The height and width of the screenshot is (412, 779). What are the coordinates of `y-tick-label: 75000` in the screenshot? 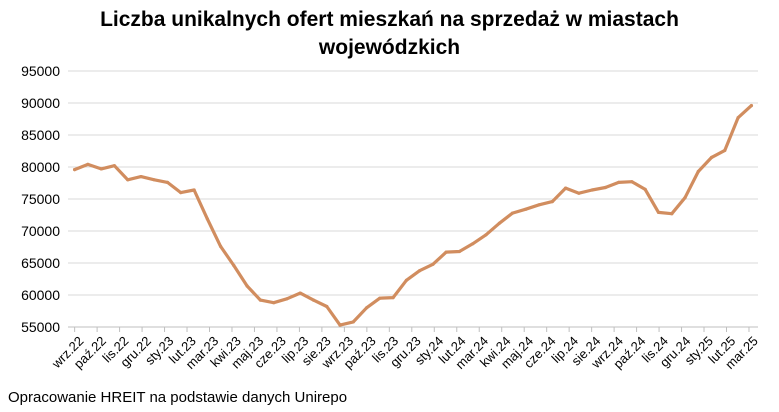 It's located at (40, 199).